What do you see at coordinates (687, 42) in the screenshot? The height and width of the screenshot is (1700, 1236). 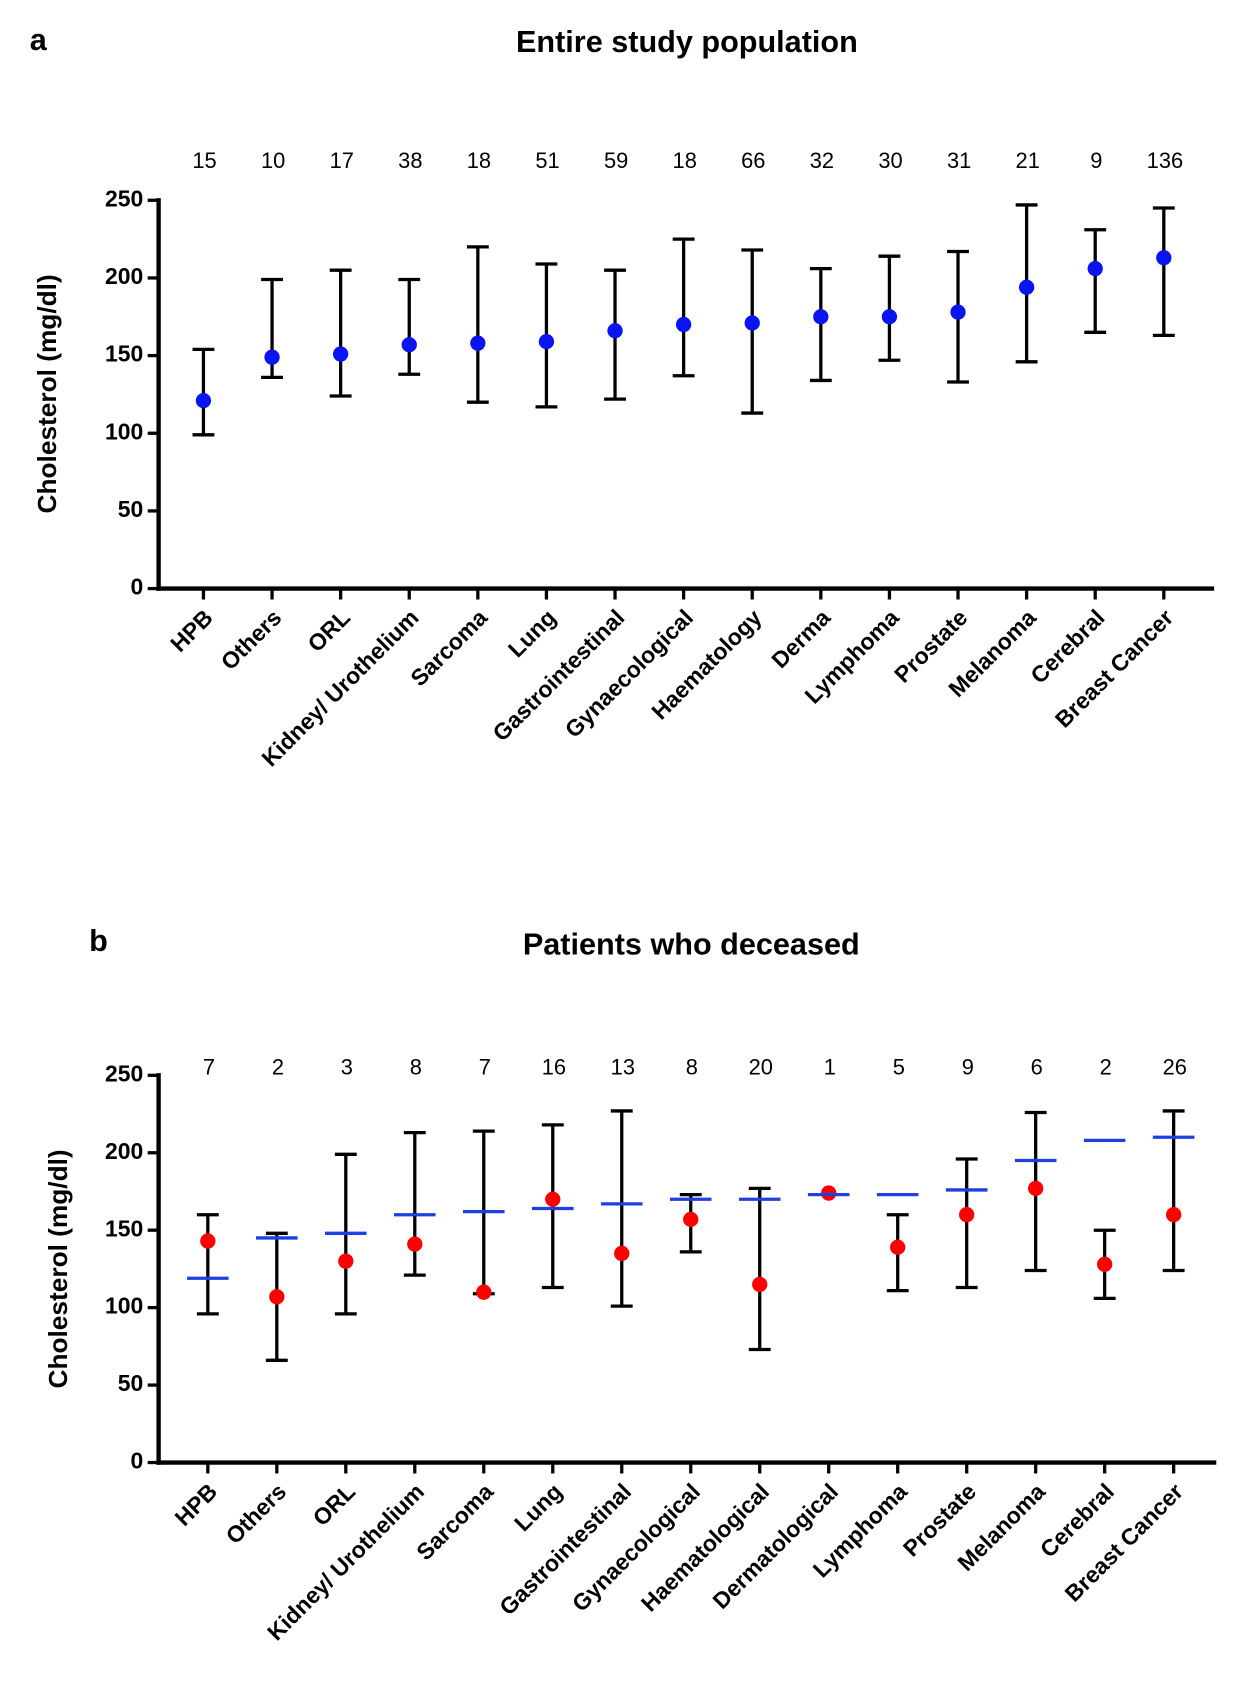 I see `chart-title: Entire study population` at bounding box center [687, 42].